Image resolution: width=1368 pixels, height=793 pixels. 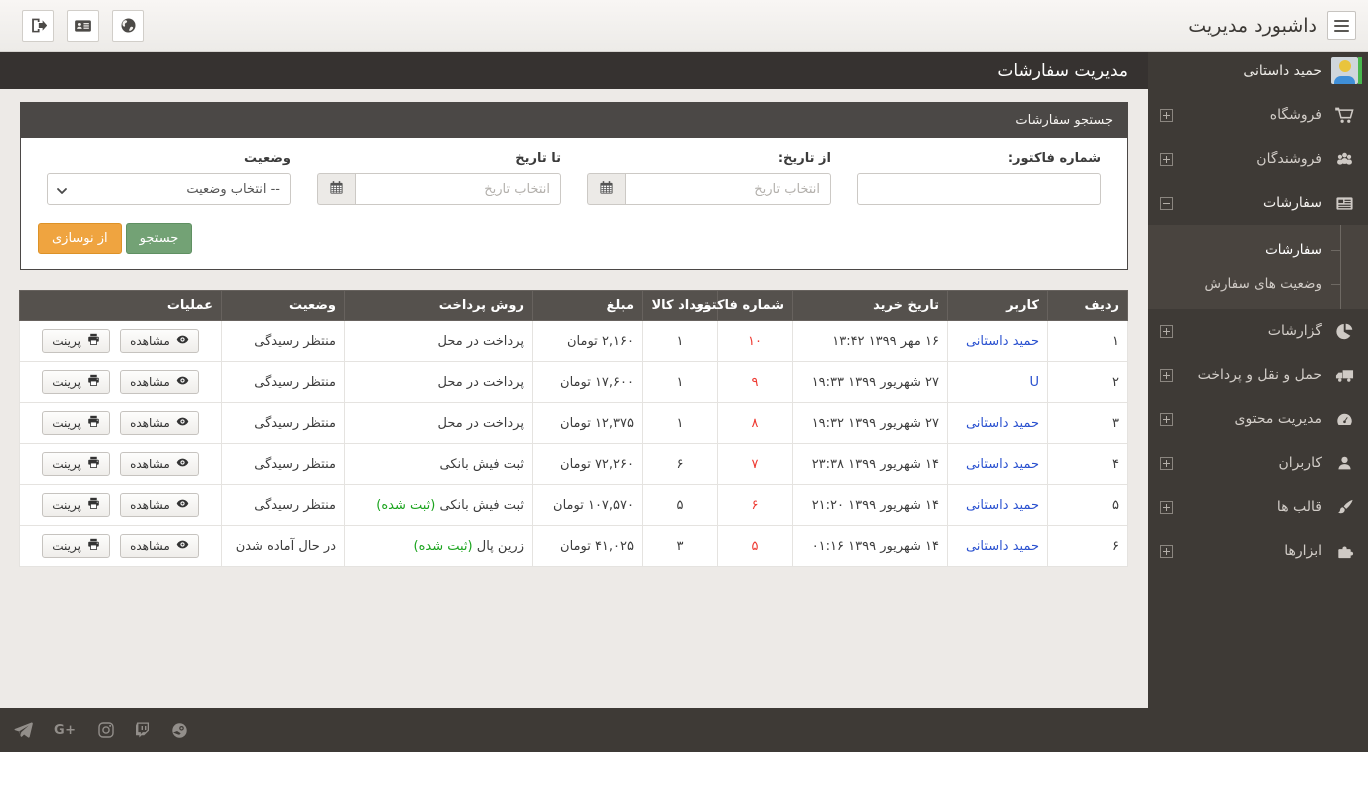 I want to click on cell-invoice-number: ۶, so click(x=755, y=505).